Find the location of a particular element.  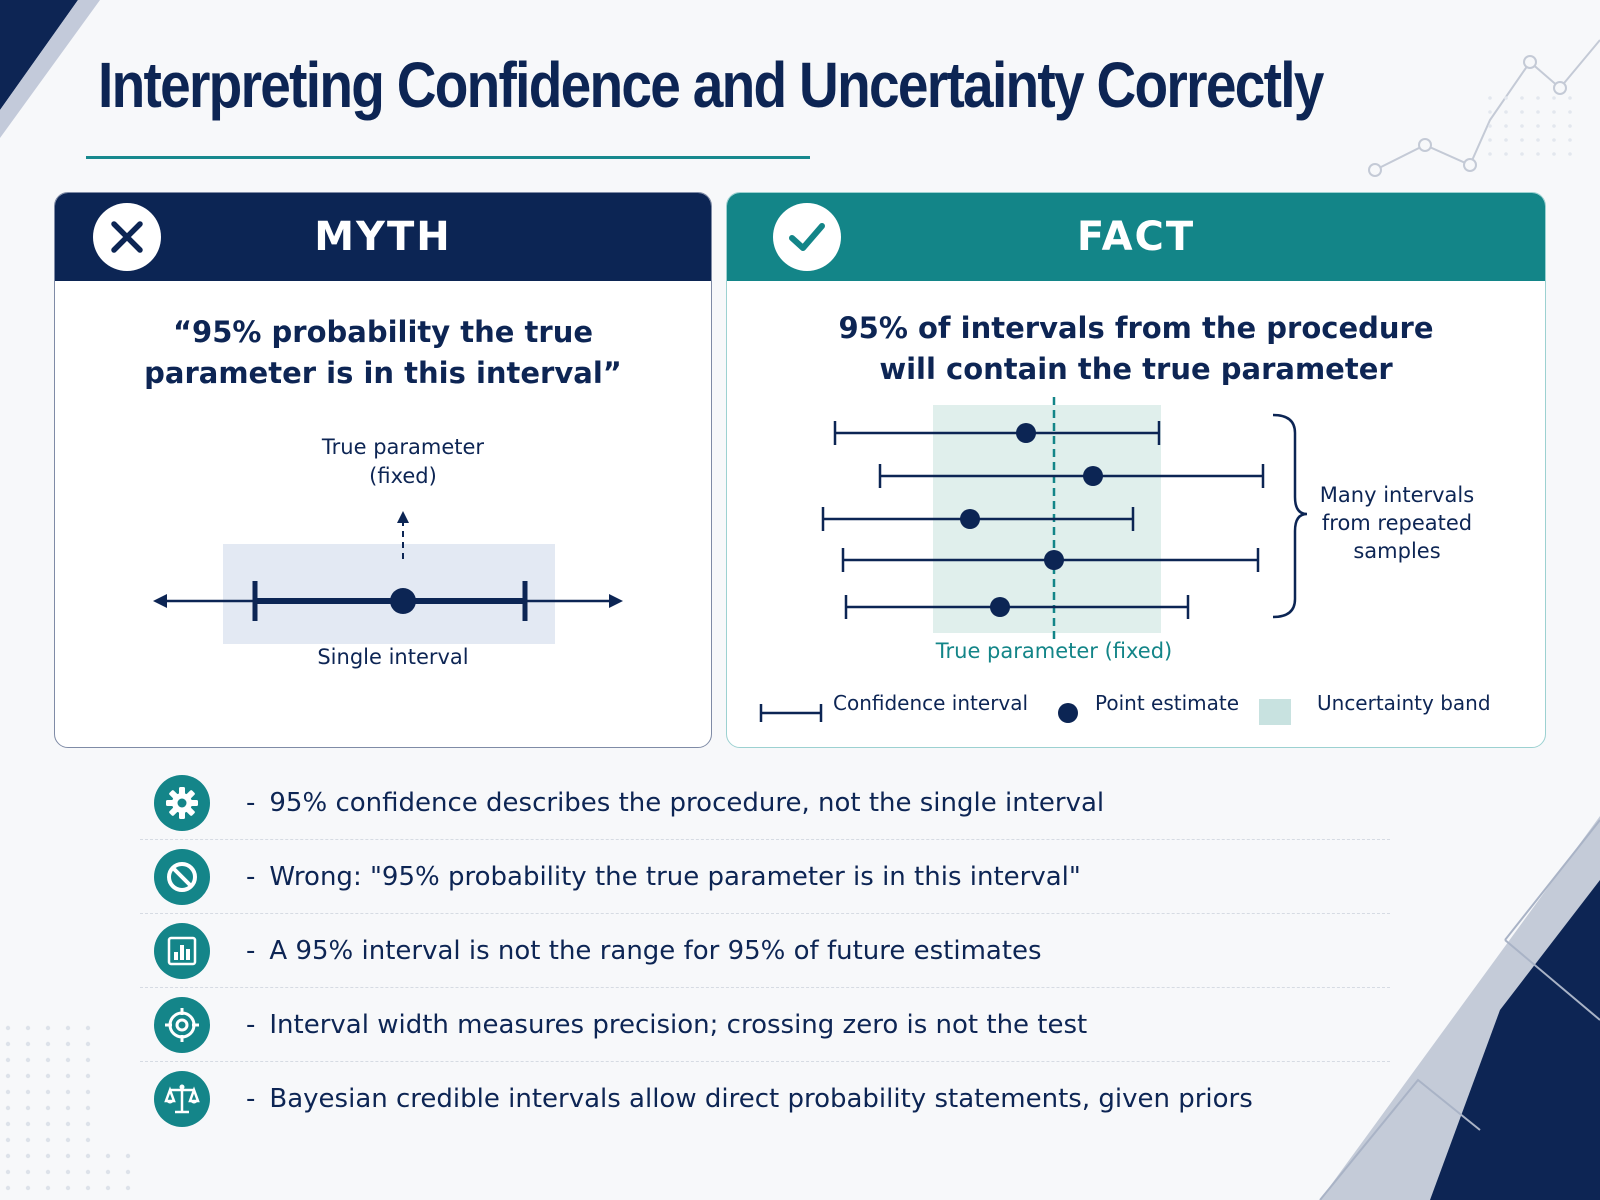

brace-label: Many intervals from repeated samples is located at coordinates (1397, 523).